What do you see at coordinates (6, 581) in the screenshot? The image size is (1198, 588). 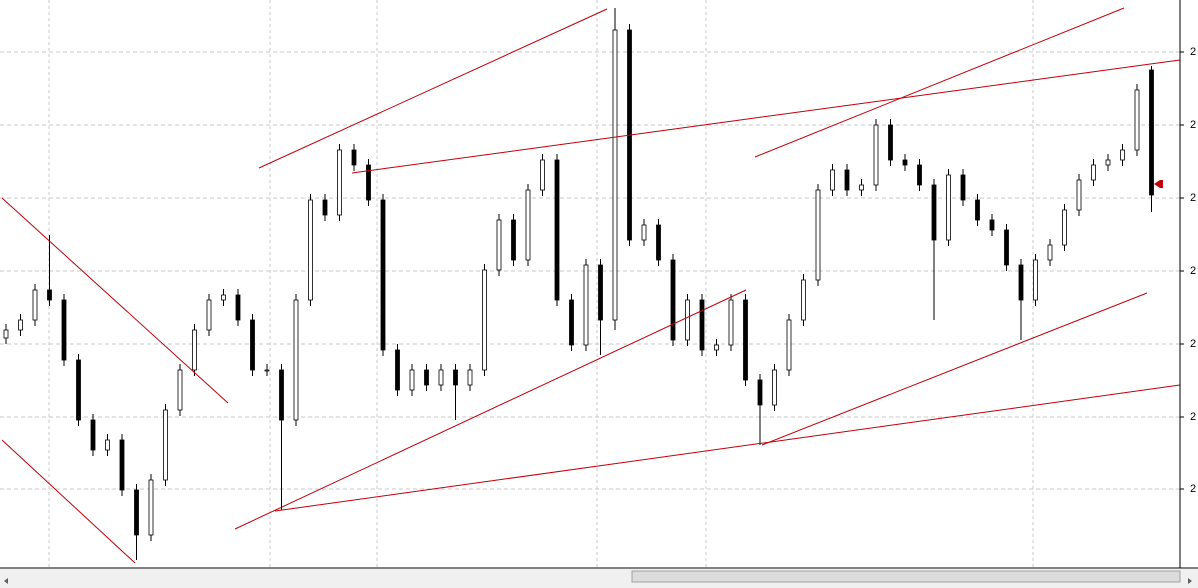 I see `scroll-left` at bounding box center [6, 581].